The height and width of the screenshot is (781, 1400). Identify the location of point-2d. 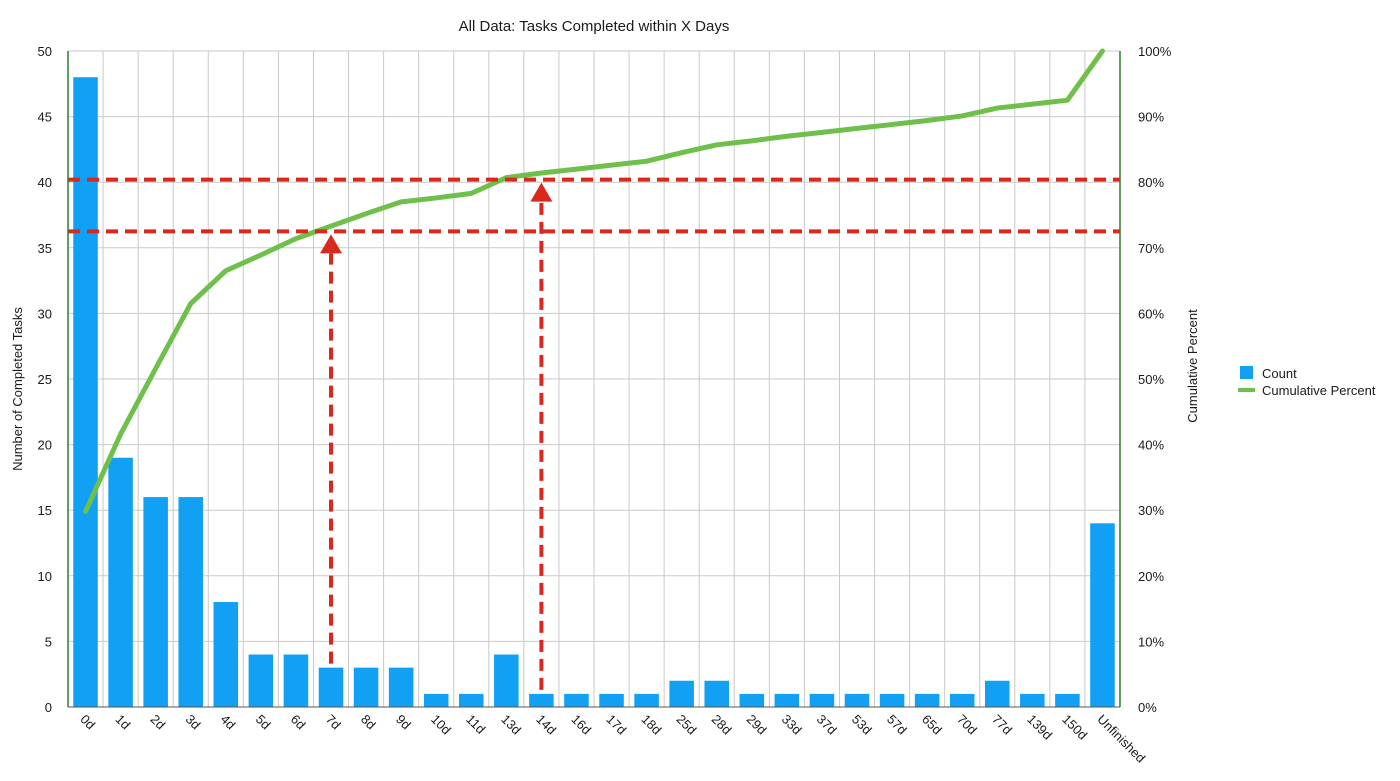
(156, 369).